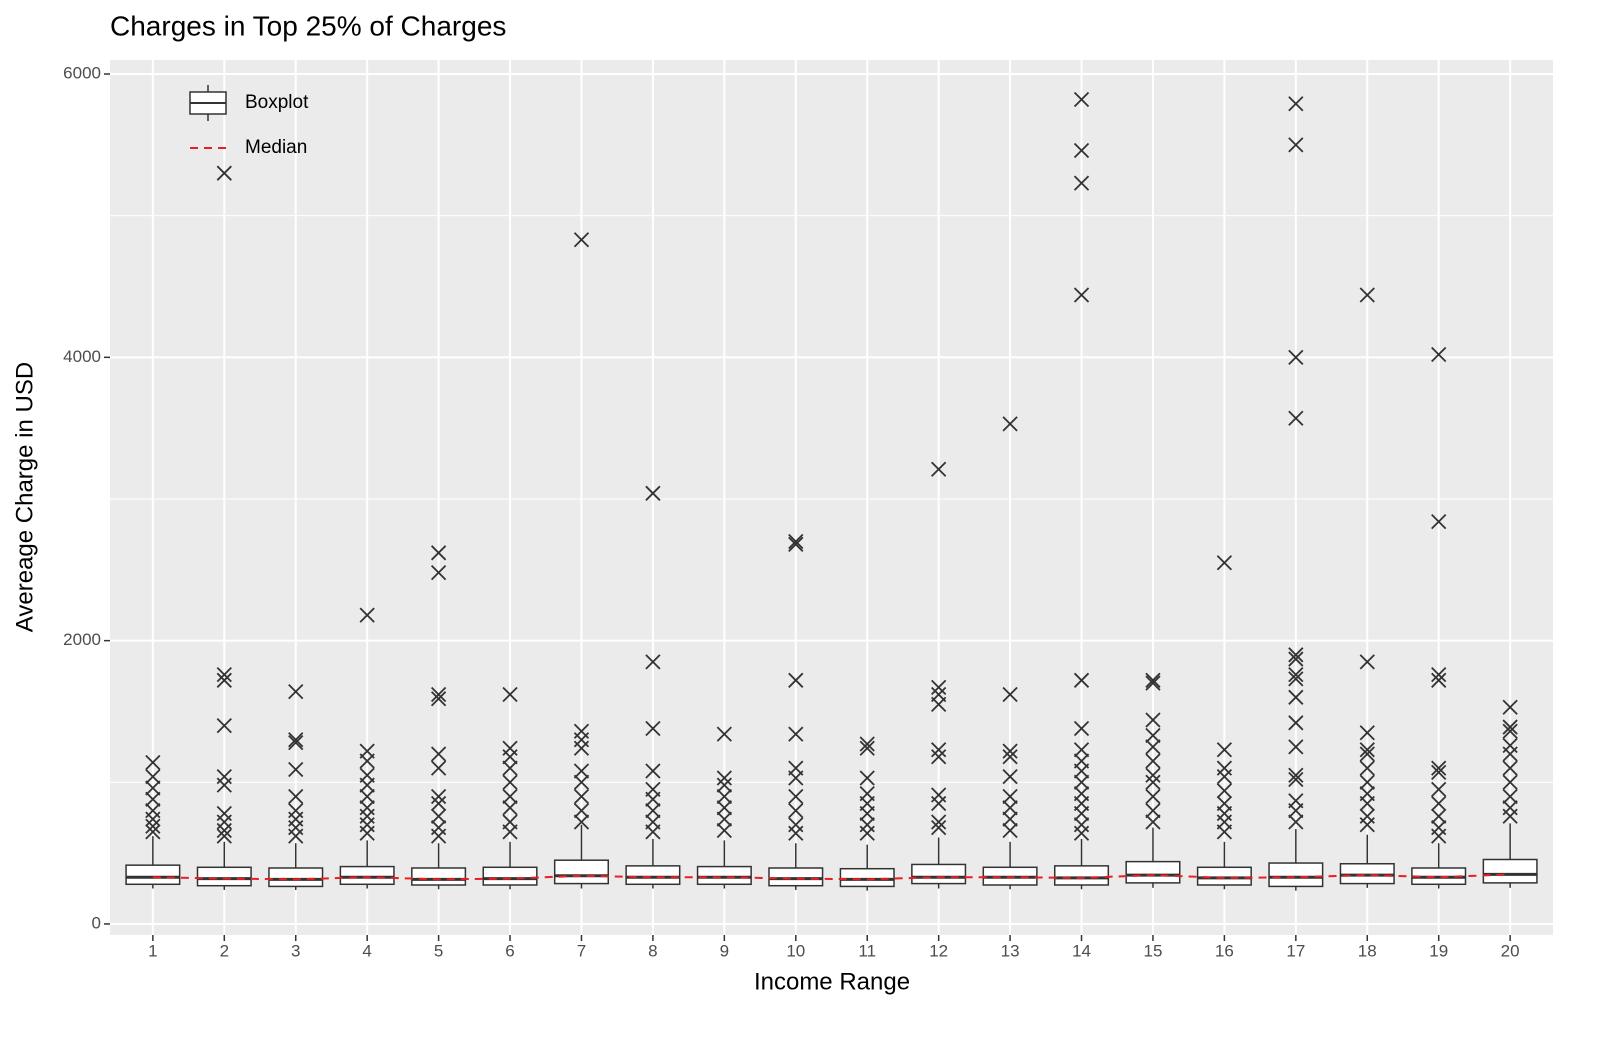 This screenshot has height=1041, width=1606. Describe the element at coordinates (832, 981) in the screenshot. I see `x-axis-label: Income Range` at that location.